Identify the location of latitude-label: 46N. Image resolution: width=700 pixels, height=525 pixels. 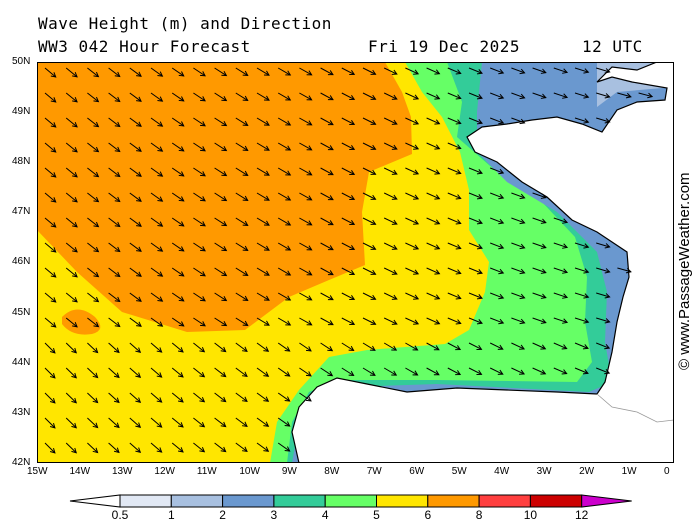
(21, 262).